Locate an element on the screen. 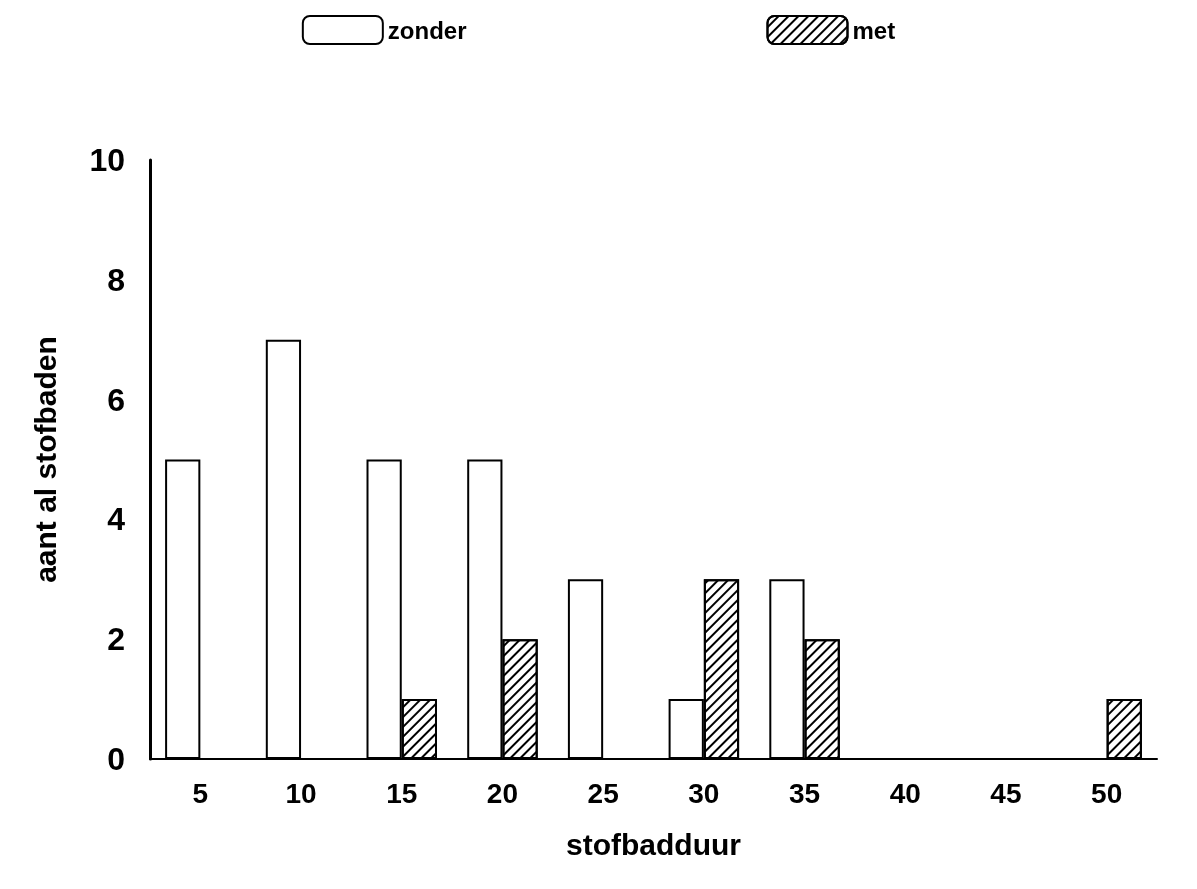 This screenshot has height=889, width=1197. y-tick-label: 0 is located at coordinates (116, 759).